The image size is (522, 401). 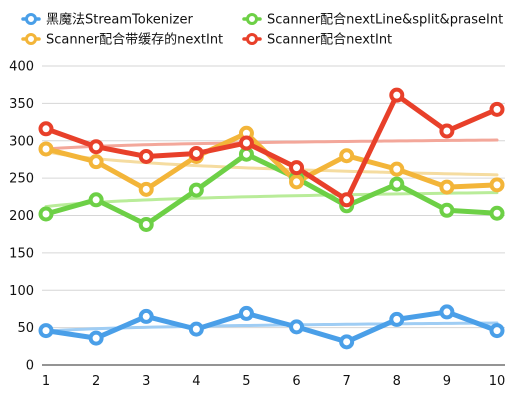 What do you see at coordinates (497, 381) in the screenshot?
I see `x-tick-label: 10` at bounding box center [497, 381].